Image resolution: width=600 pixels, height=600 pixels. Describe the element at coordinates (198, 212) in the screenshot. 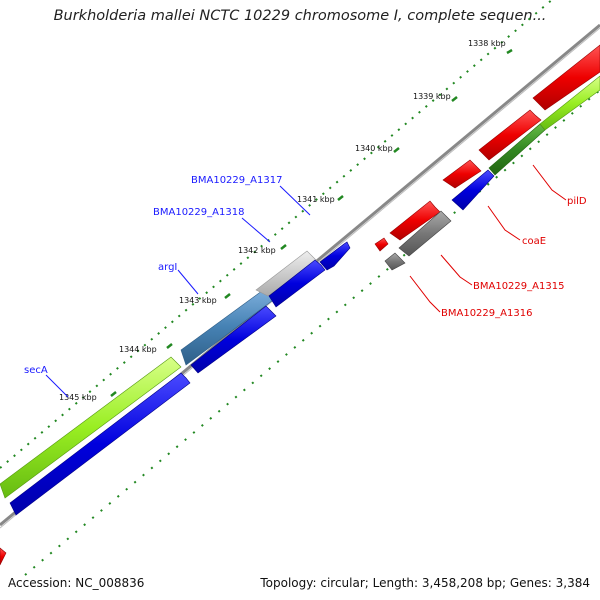

I see `gene-label-a1318: BMA10229_A1318` at that location.